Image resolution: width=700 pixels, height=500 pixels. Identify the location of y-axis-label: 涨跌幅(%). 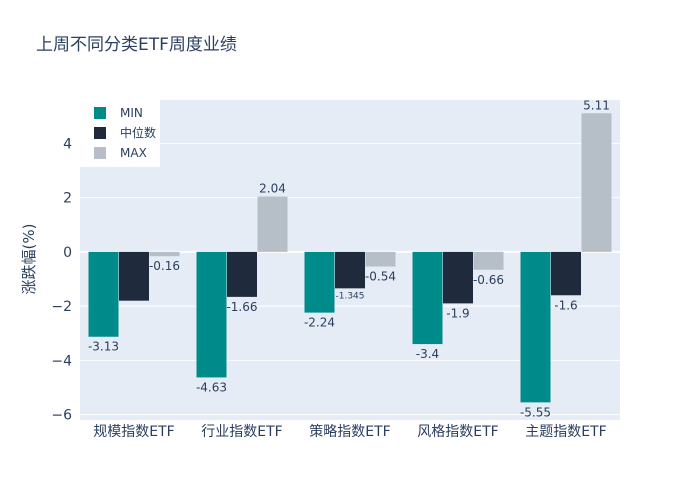
(29, 259).